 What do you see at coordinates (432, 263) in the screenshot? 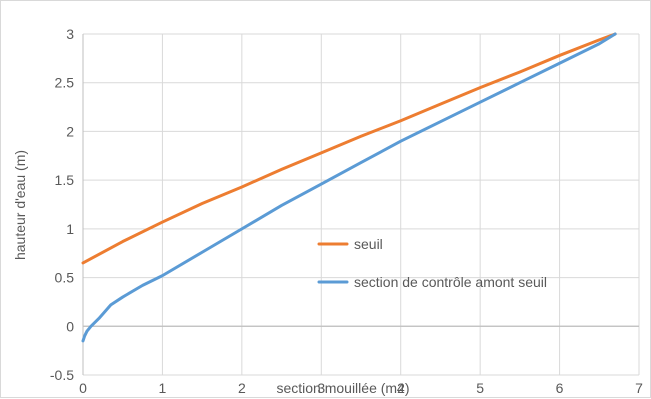
I see `legend: seuil section de contrôle amont seuil` at bounding box center [432, 263].